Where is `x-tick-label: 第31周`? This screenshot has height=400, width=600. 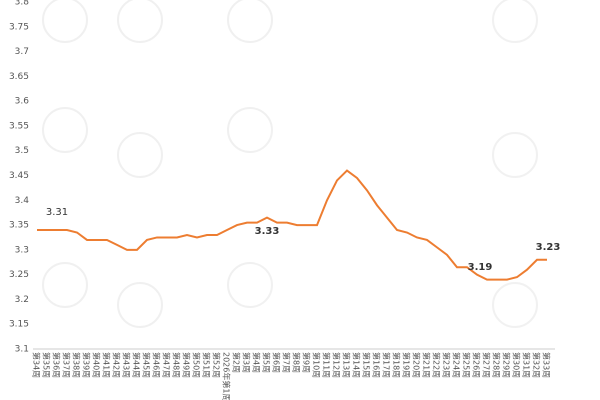 x-tick-label: 第31周 is located at coordinates (527, 365).